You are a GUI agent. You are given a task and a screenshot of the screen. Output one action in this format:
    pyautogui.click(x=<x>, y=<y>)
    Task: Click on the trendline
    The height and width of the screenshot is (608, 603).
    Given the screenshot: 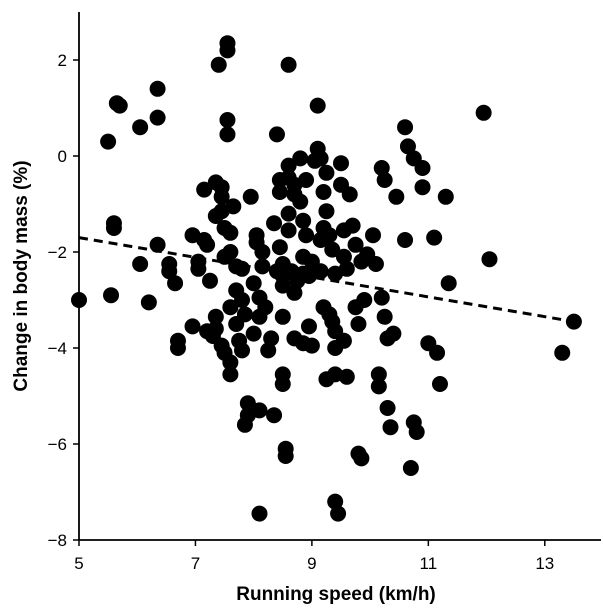 What is the action you would take?
    pyautogui.click(x=326, y=280)
    